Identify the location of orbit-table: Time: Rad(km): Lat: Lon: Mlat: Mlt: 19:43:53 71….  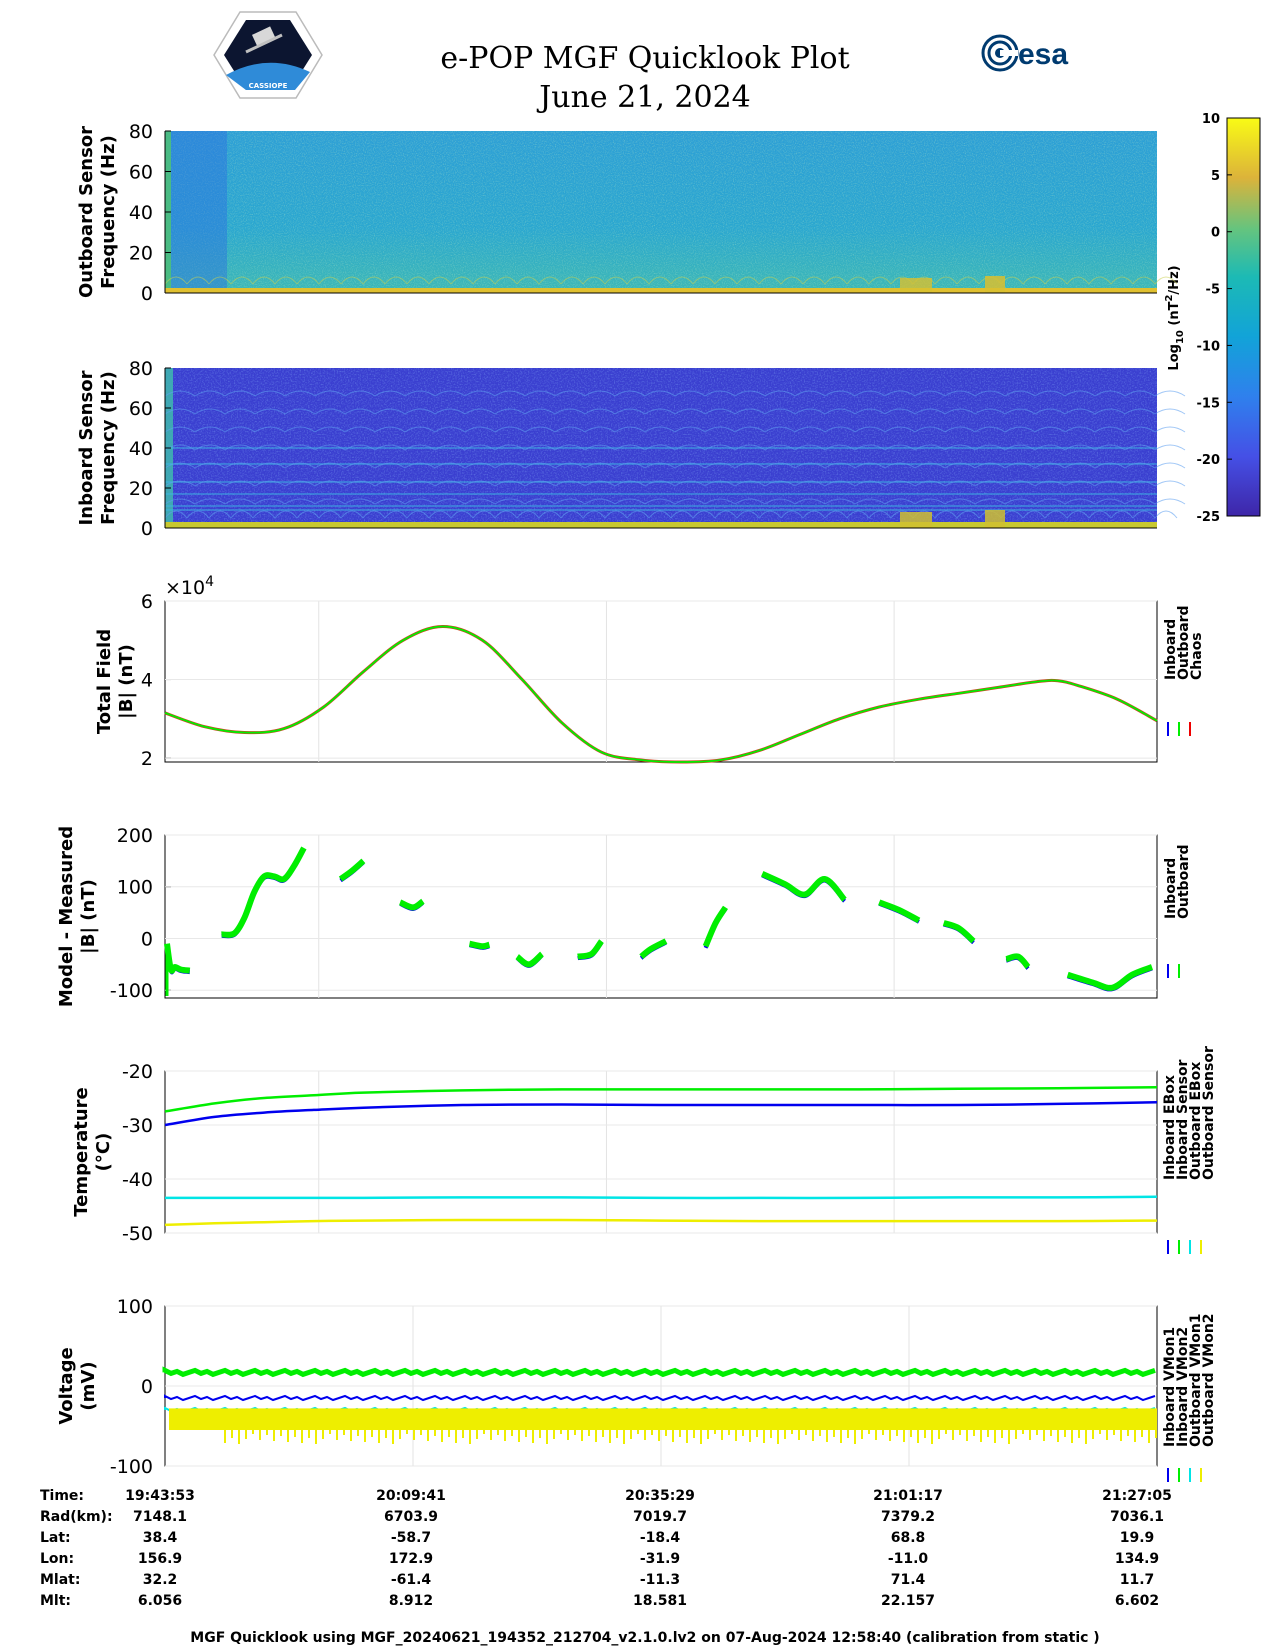
(606, 1548).